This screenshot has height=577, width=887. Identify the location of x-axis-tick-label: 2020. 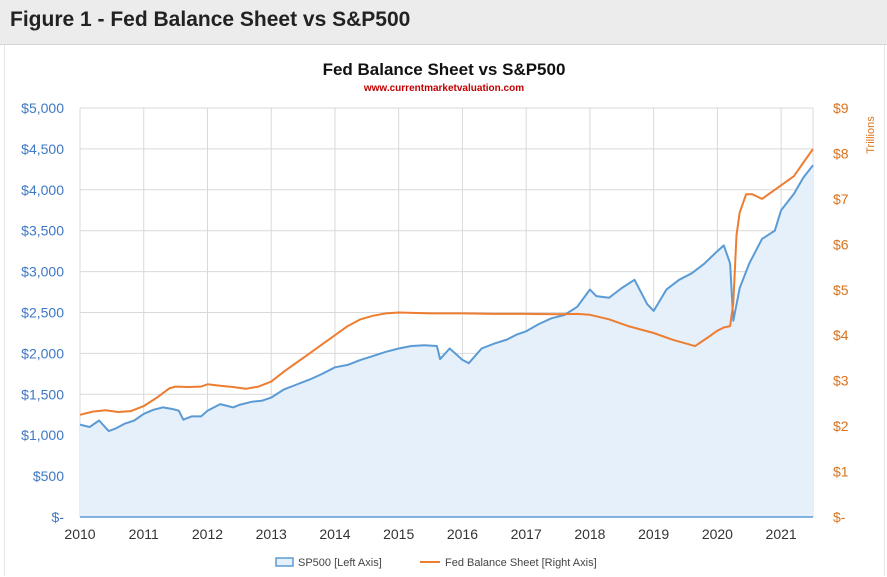
(717, 534).